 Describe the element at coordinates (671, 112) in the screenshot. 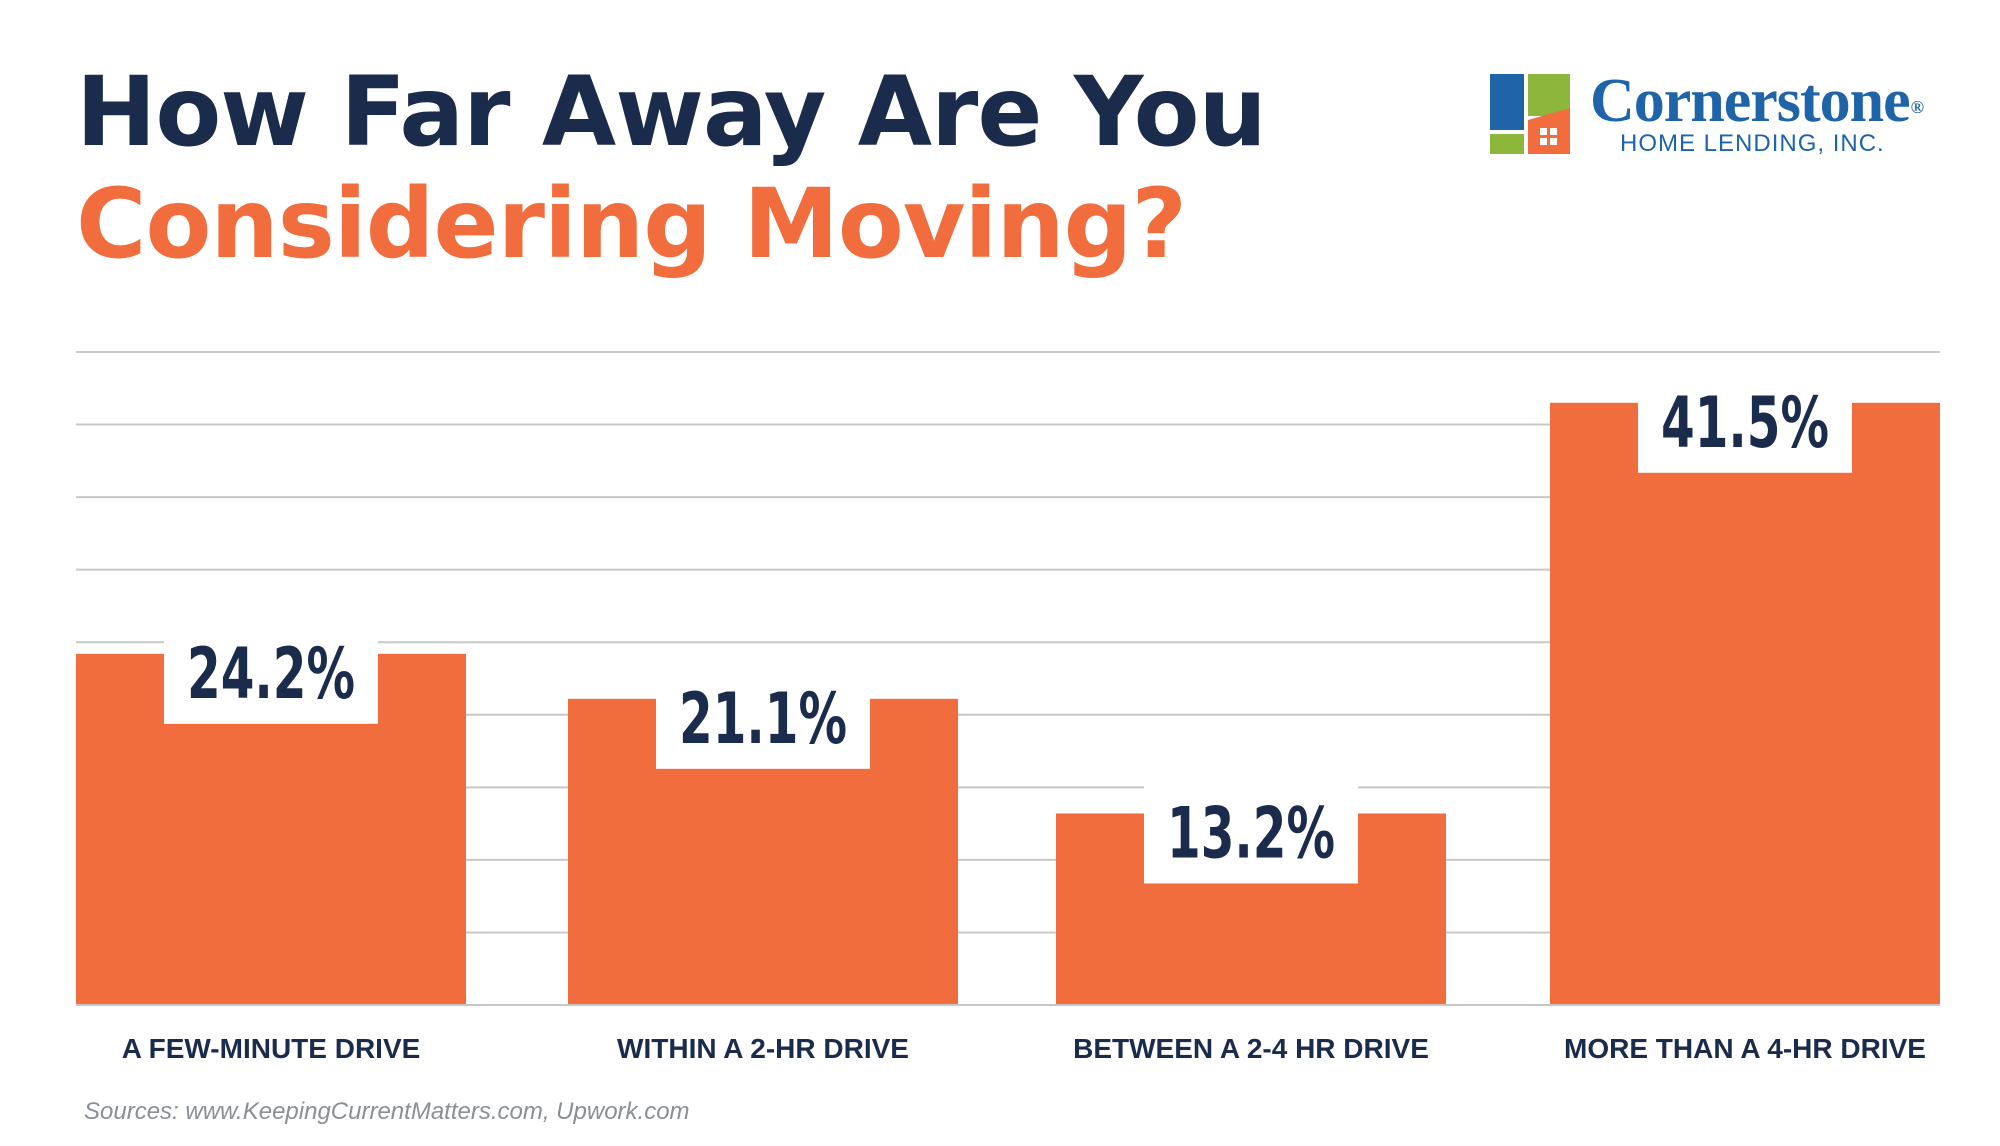

I see `title-line-1: How Far Away Are You` at that location.